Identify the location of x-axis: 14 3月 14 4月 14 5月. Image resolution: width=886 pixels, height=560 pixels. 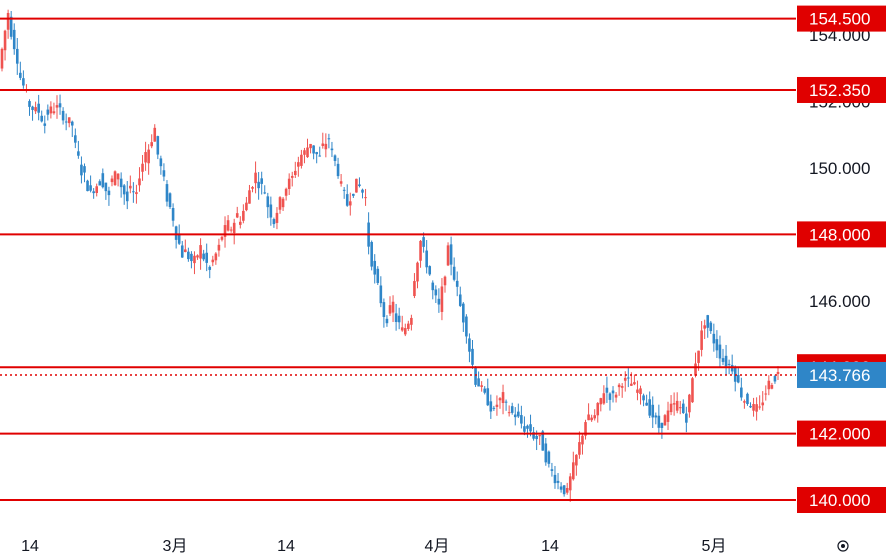
(373, 546).